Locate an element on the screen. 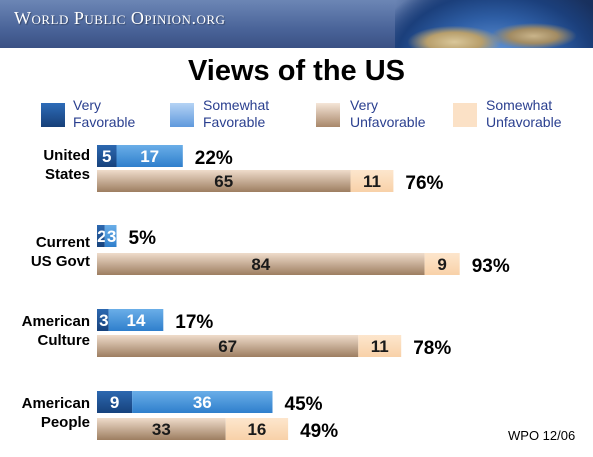  bar-american-people-somewhat-unfavorable is located at coordinates (257, 429).